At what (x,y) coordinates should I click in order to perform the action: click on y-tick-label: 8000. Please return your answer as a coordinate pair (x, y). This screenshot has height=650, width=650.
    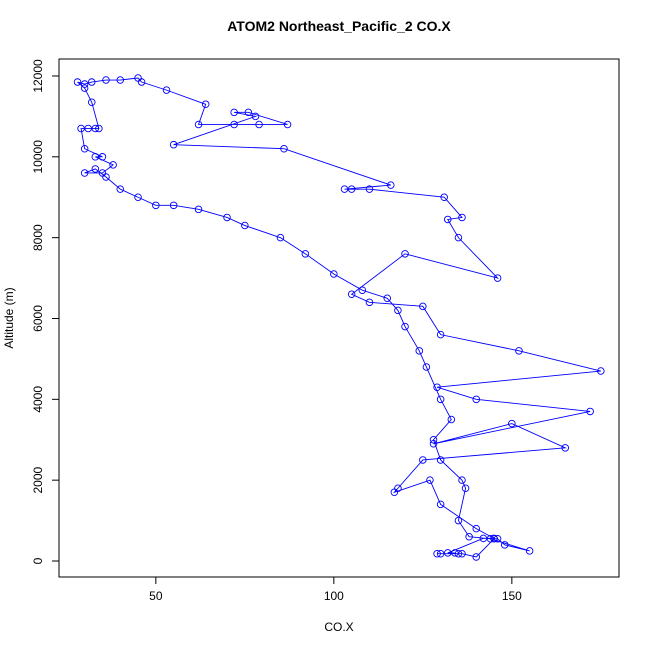
    Looking at the image, I should click on (38, 237).